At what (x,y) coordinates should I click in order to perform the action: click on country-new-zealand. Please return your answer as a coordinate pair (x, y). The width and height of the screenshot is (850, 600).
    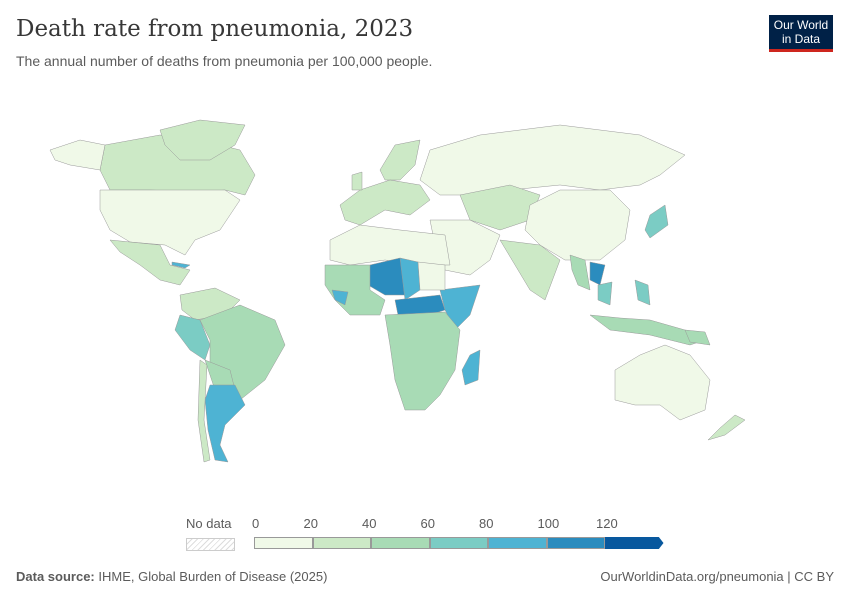
    Looking at the image, I should click on (726, 427).